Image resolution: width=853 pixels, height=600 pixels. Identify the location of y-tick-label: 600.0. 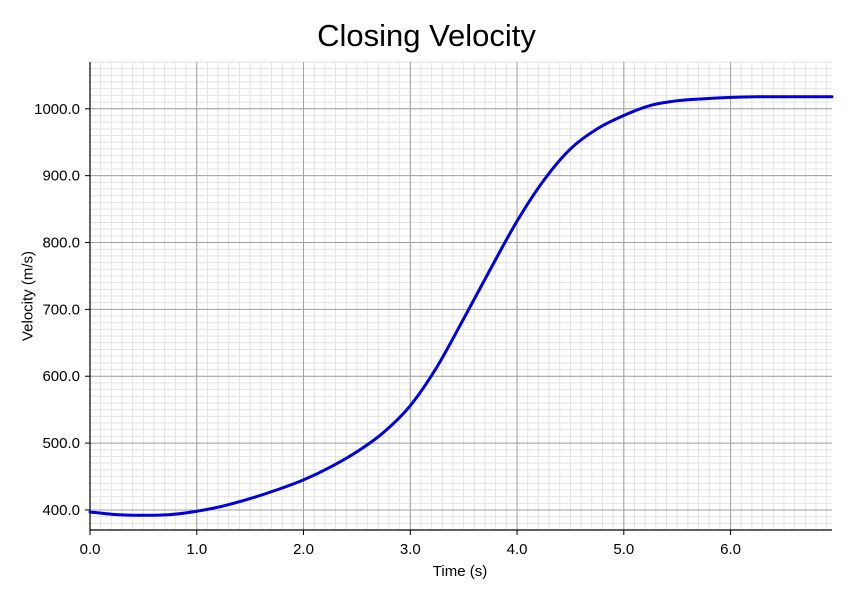
(61, 376).